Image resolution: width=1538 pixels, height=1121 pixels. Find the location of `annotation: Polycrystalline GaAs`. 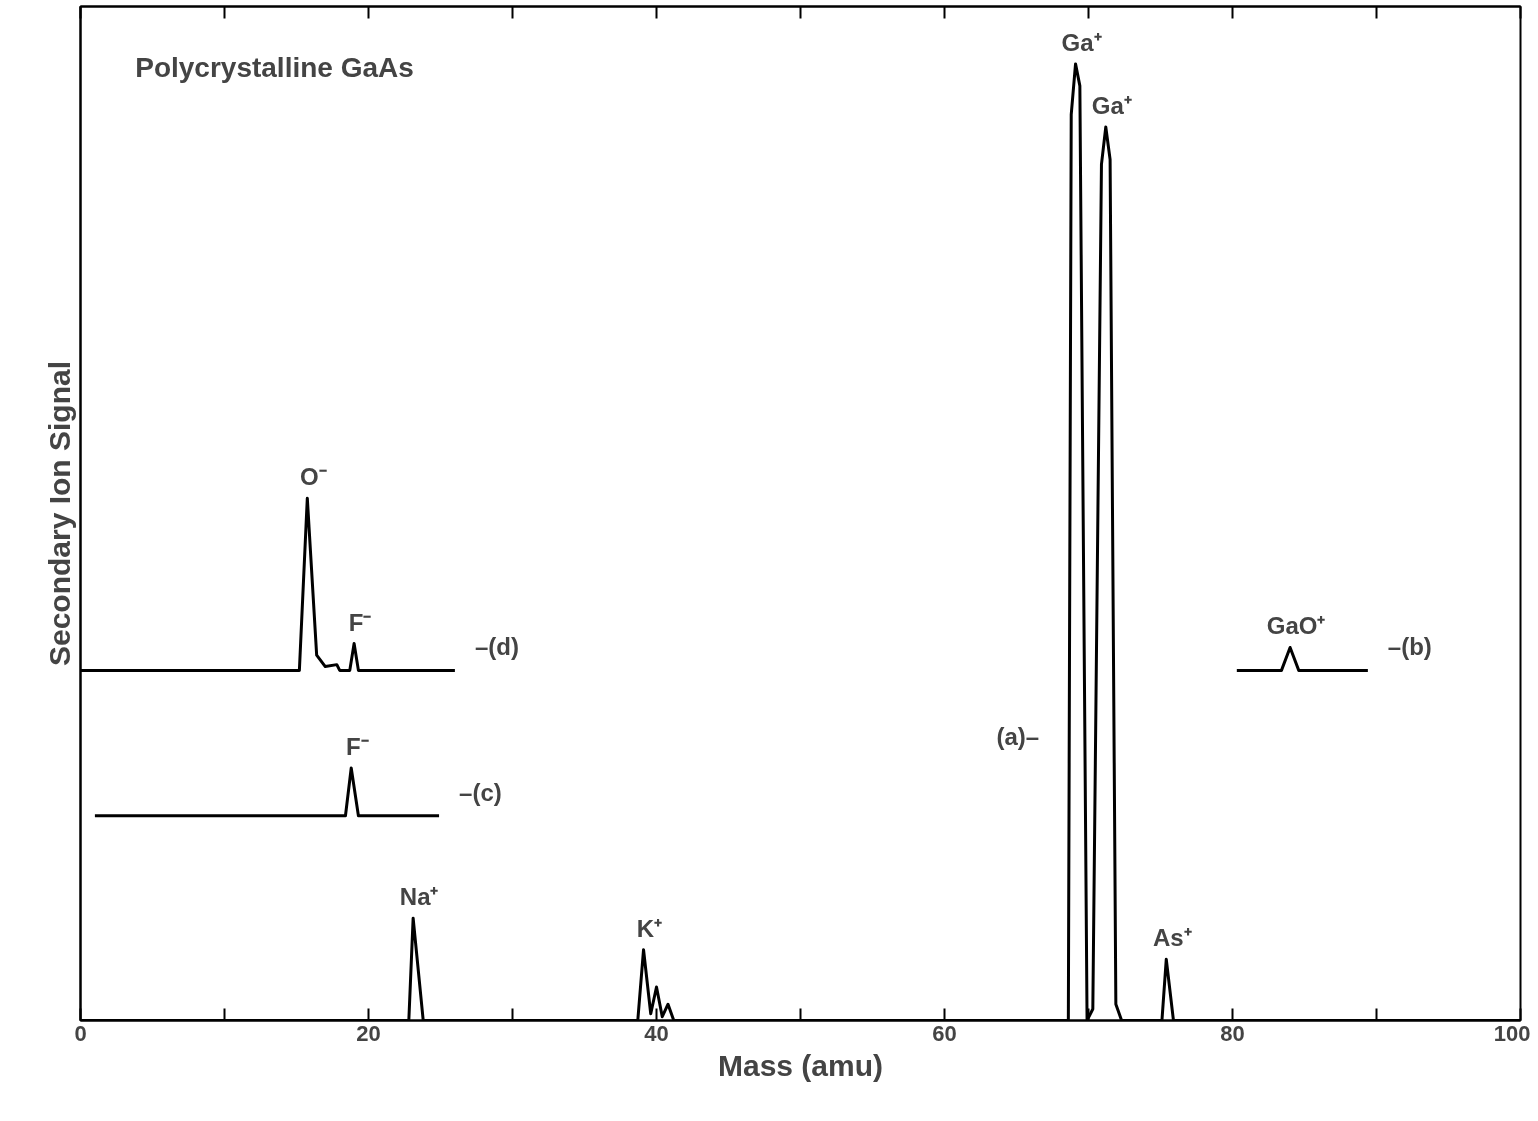

annotation: Polycrystalline GaAs is located at coordinates (274, 67).